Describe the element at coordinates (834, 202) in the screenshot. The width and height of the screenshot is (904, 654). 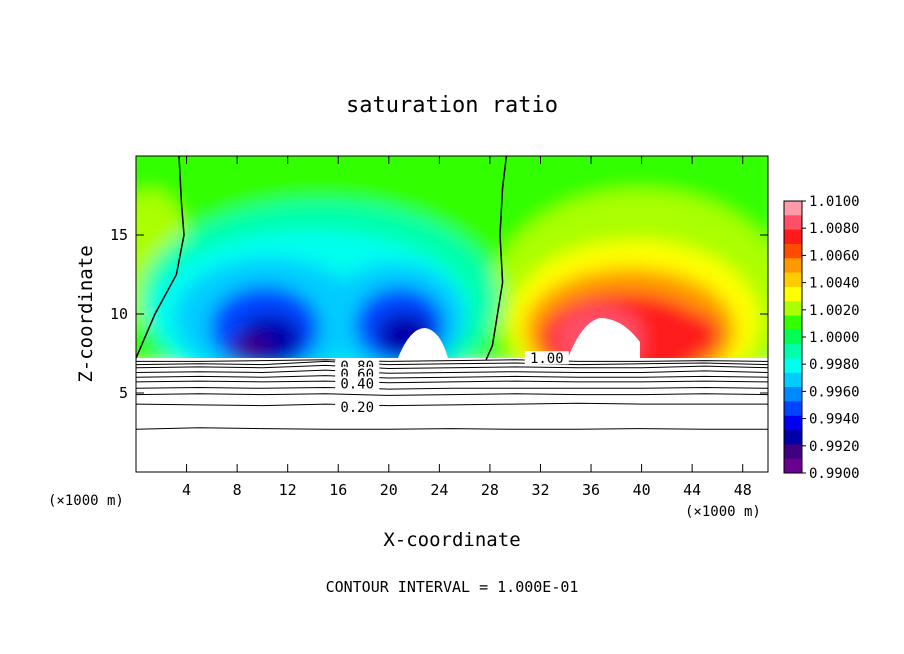
I see `colorbar-tick-label: 1.0100` at that location.